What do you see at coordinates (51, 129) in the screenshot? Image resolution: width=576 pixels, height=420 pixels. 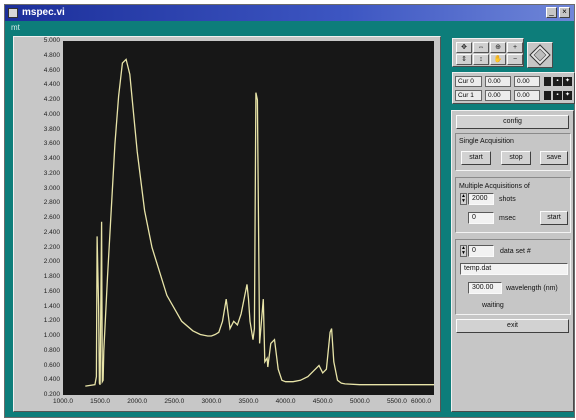 I see `y-tick-label: 3.800` at bounding box center [51, 129].